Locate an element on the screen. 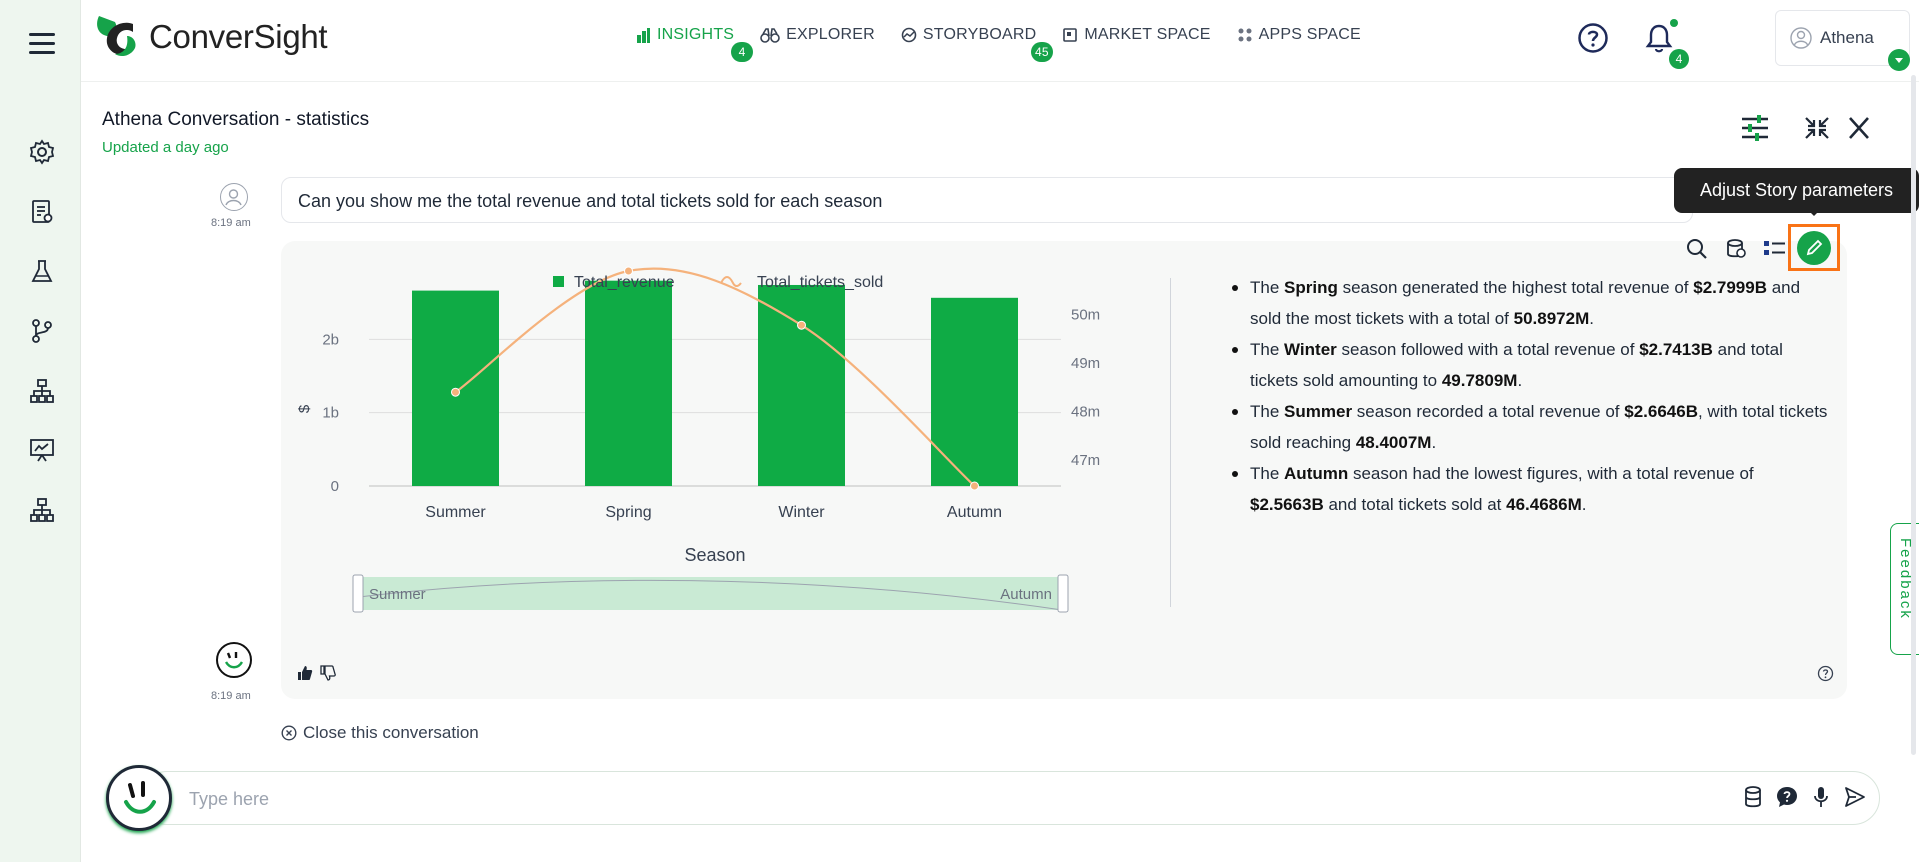 This screenshot has width=1919, height=862. nav-explorer-label: EXPLORER is located at coordinates (830, 34).